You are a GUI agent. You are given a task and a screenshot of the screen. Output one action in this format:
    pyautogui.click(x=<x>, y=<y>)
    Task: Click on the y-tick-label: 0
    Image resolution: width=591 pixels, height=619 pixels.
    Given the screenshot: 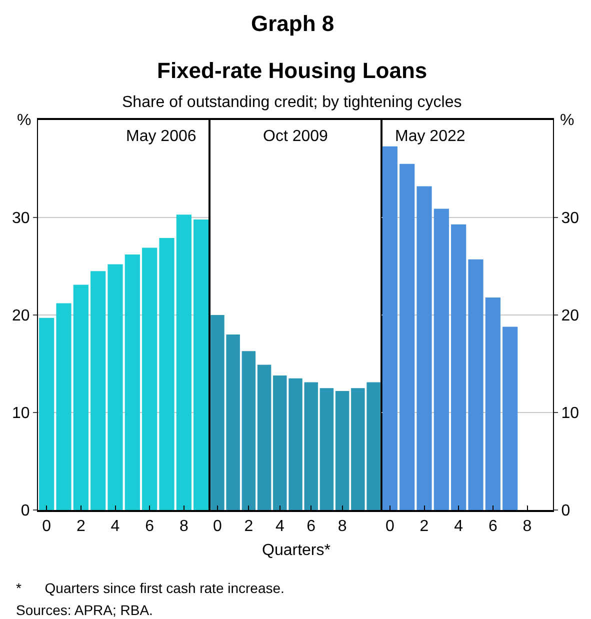 What is the action you would take?
    pyautogui.click(x=25, y=511)
    